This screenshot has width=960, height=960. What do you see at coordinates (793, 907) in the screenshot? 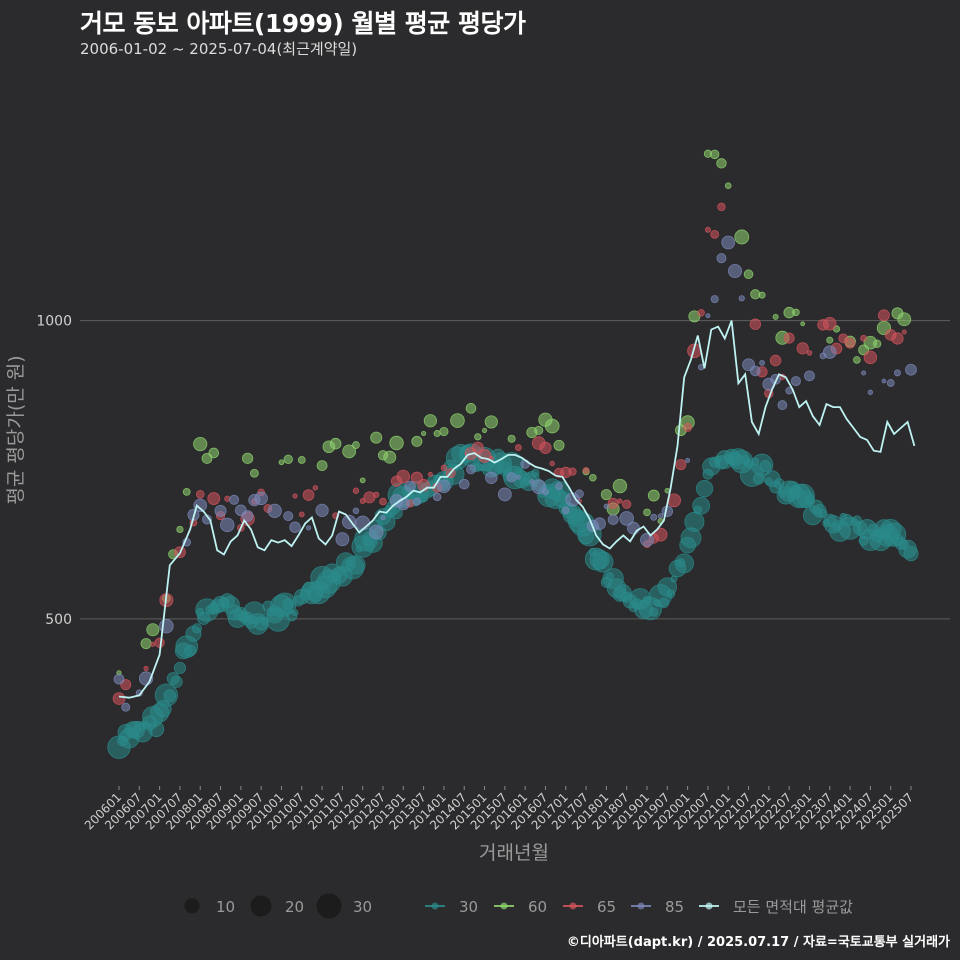
I see `legend-series-label: 모든 면적대 평균값` at bounding box center [793, 907].